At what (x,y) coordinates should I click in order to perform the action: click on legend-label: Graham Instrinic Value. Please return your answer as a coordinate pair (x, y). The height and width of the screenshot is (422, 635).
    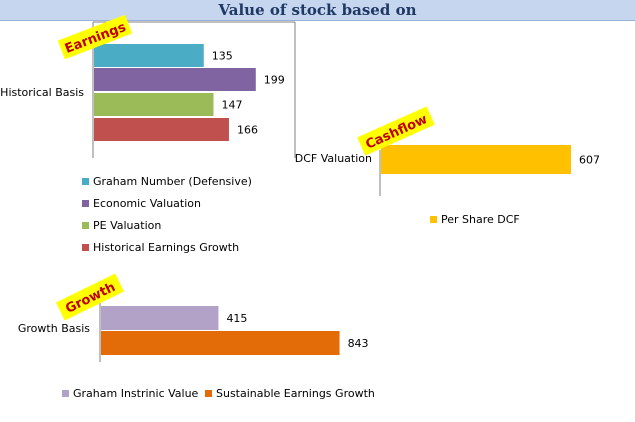
    Looking at the image, I should click on (136, 393).